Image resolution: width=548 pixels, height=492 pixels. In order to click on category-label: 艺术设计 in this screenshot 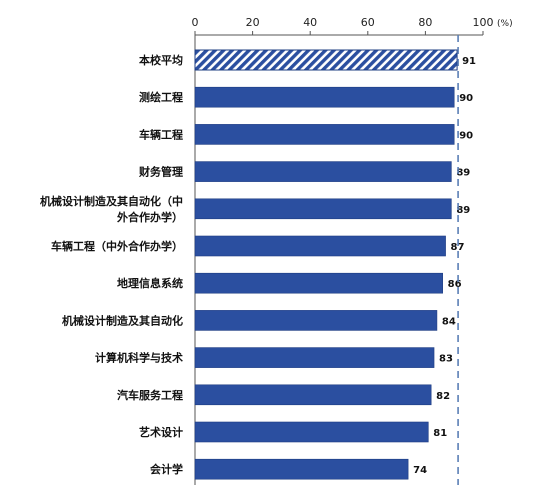, I will do `click(161, 432)`.